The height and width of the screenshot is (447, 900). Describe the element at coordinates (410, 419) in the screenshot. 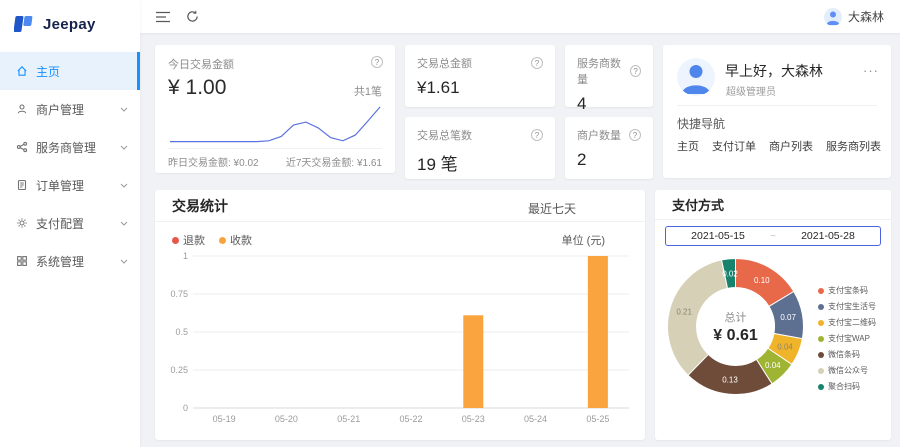

I see `svg-text: 05-22` at that location.